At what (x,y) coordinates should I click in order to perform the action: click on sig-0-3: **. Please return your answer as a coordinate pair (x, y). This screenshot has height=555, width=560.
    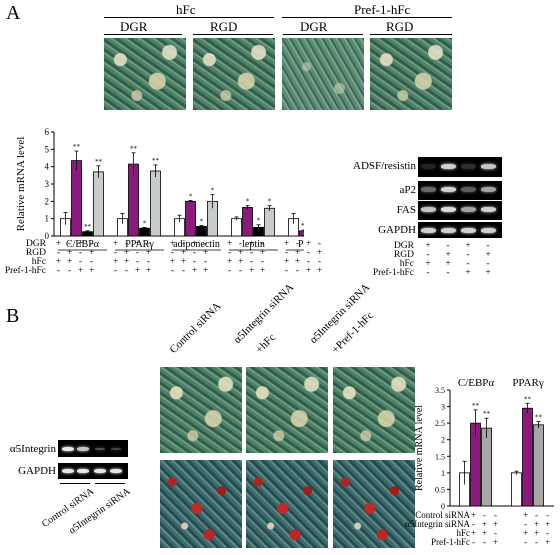
    Looking at the image, I should click on (99, 162).